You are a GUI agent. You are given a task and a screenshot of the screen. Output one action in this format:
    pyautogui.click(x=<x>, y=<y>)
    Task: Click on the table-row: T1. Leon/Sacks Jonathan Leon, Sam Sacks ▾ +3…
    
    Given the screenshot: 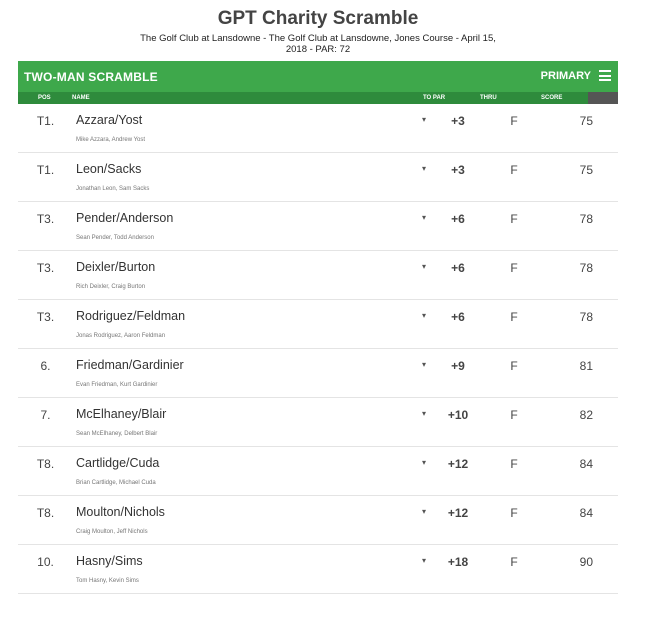 What is the action you would take?
    pyautogui.click(x=318, y=177)
    